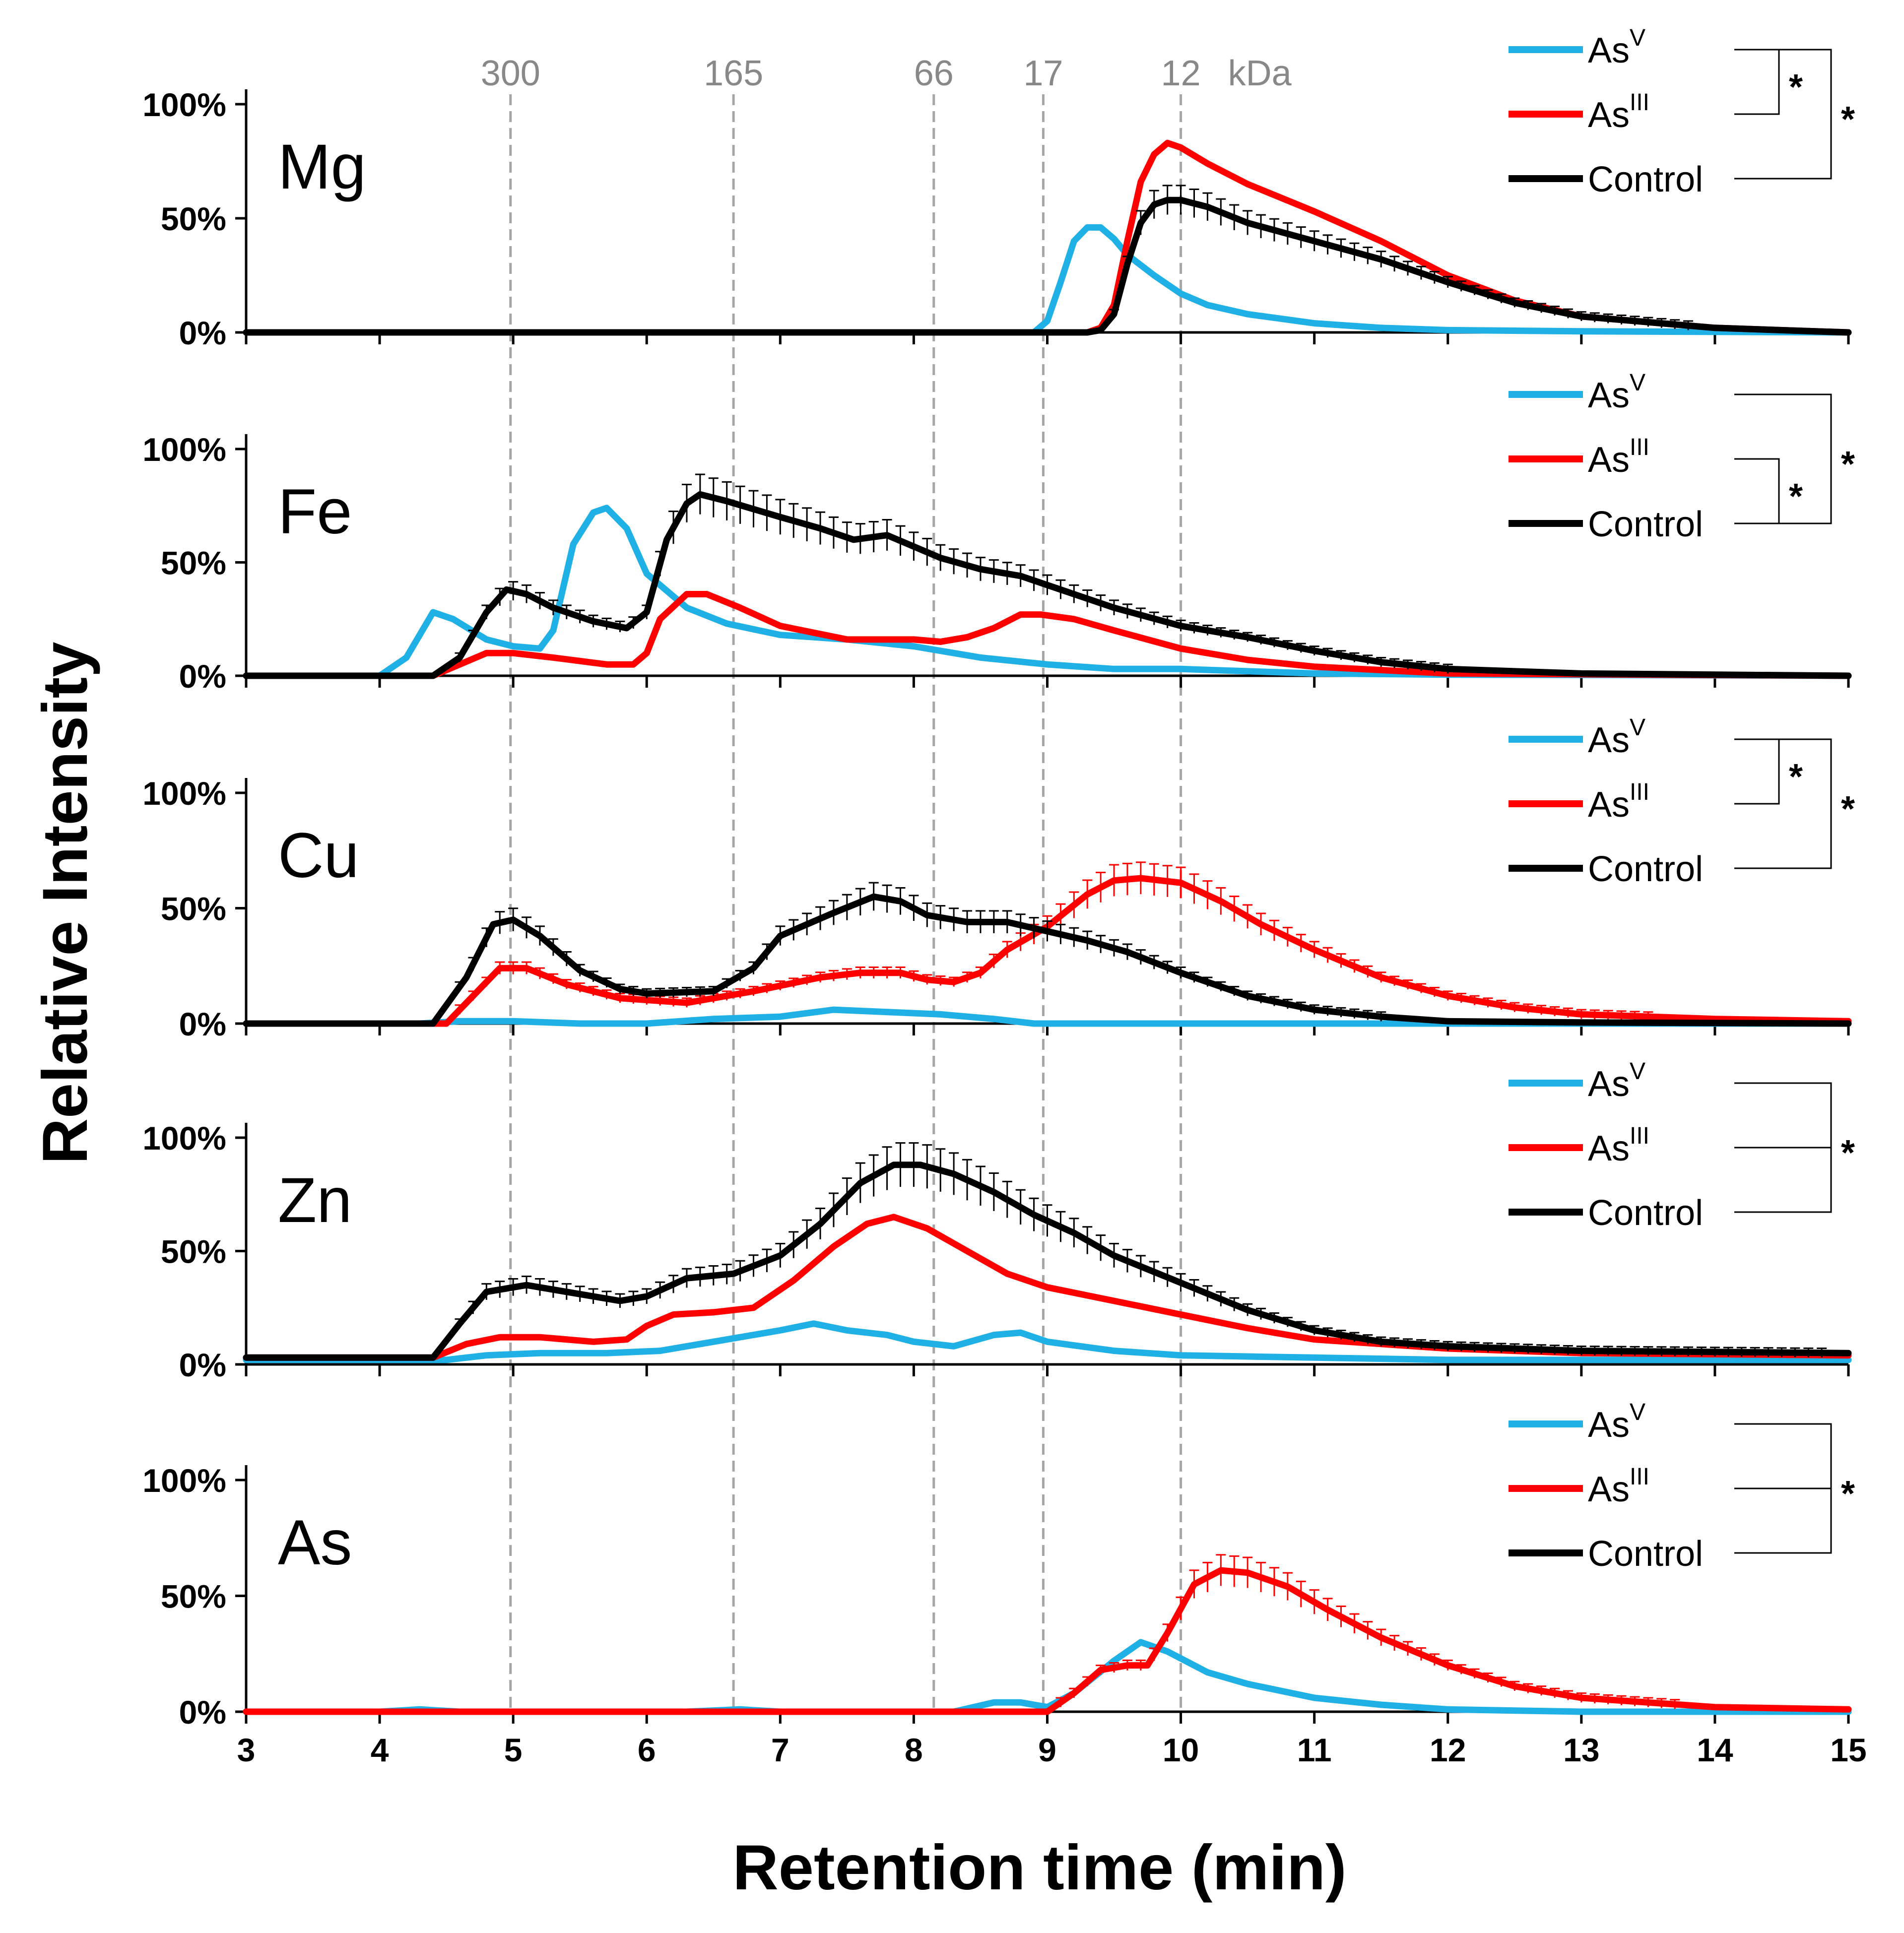  What do you see at coordinates (246, 1750) in the screenshot?
I see `x-tick-label: 3` at bounding box center [246, 1750].